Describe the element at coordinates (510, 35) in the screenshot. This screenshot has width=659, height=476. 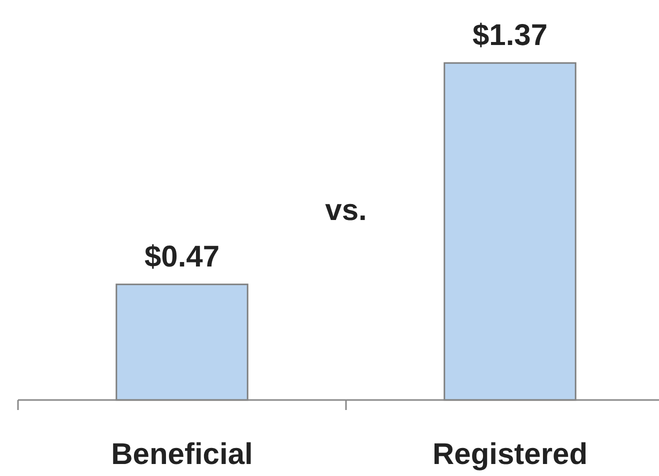
I see `data-label: $1.37` at that location.